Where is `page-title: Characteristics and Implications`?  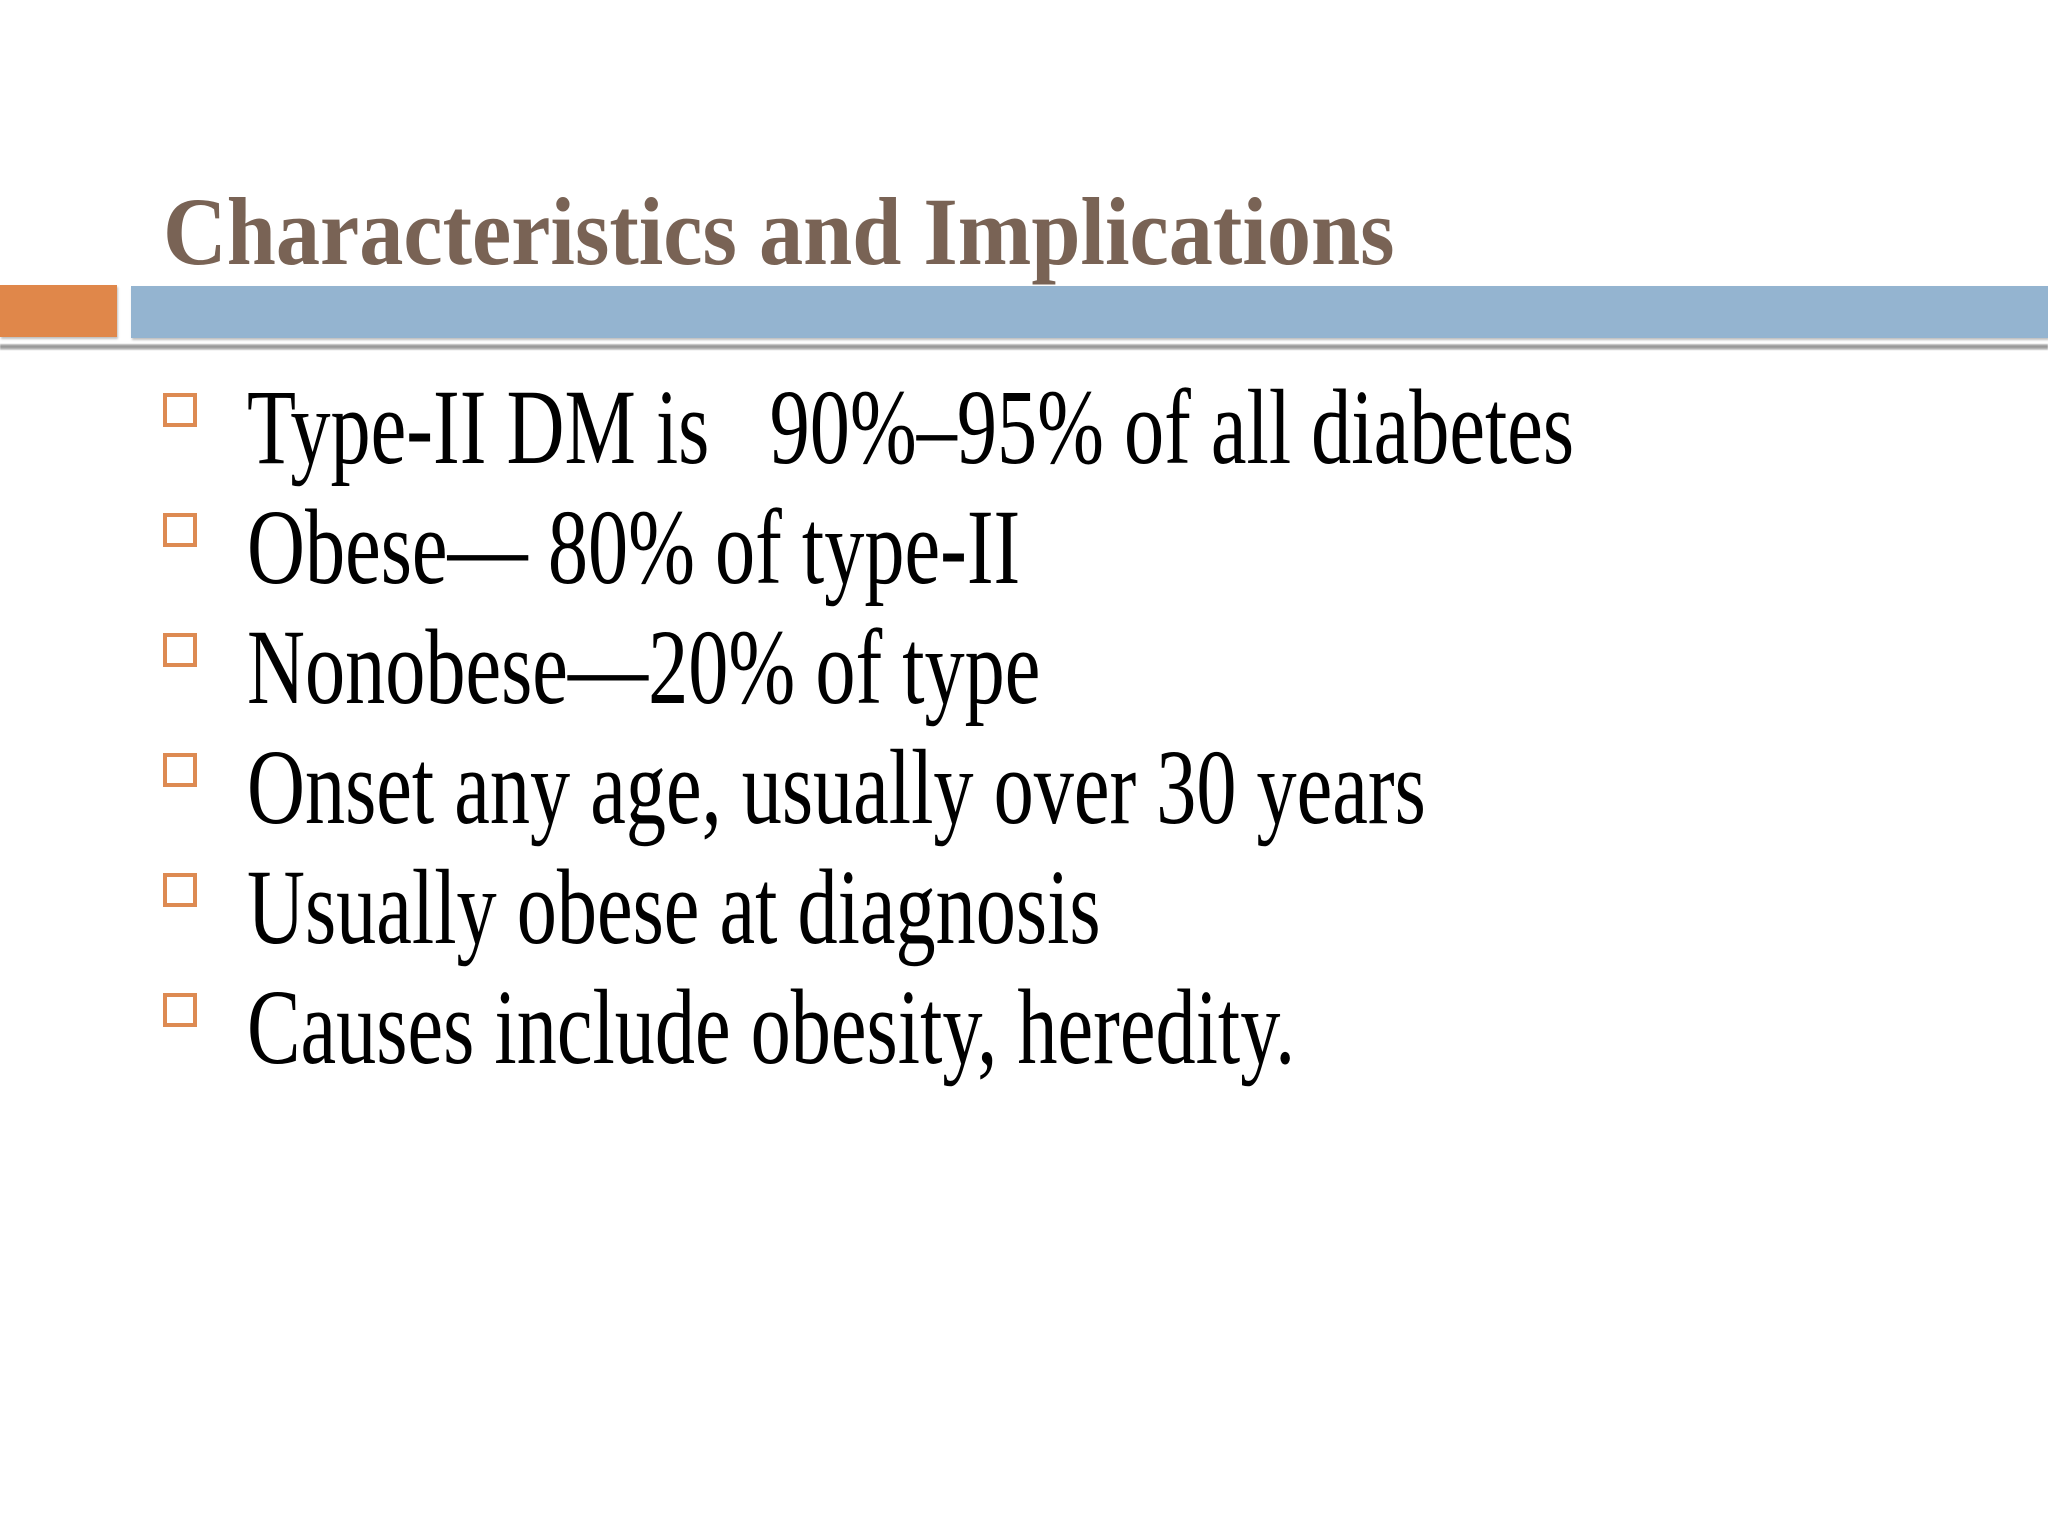 page-title: Characteristics and Implications is located at coordinates (832, 232).